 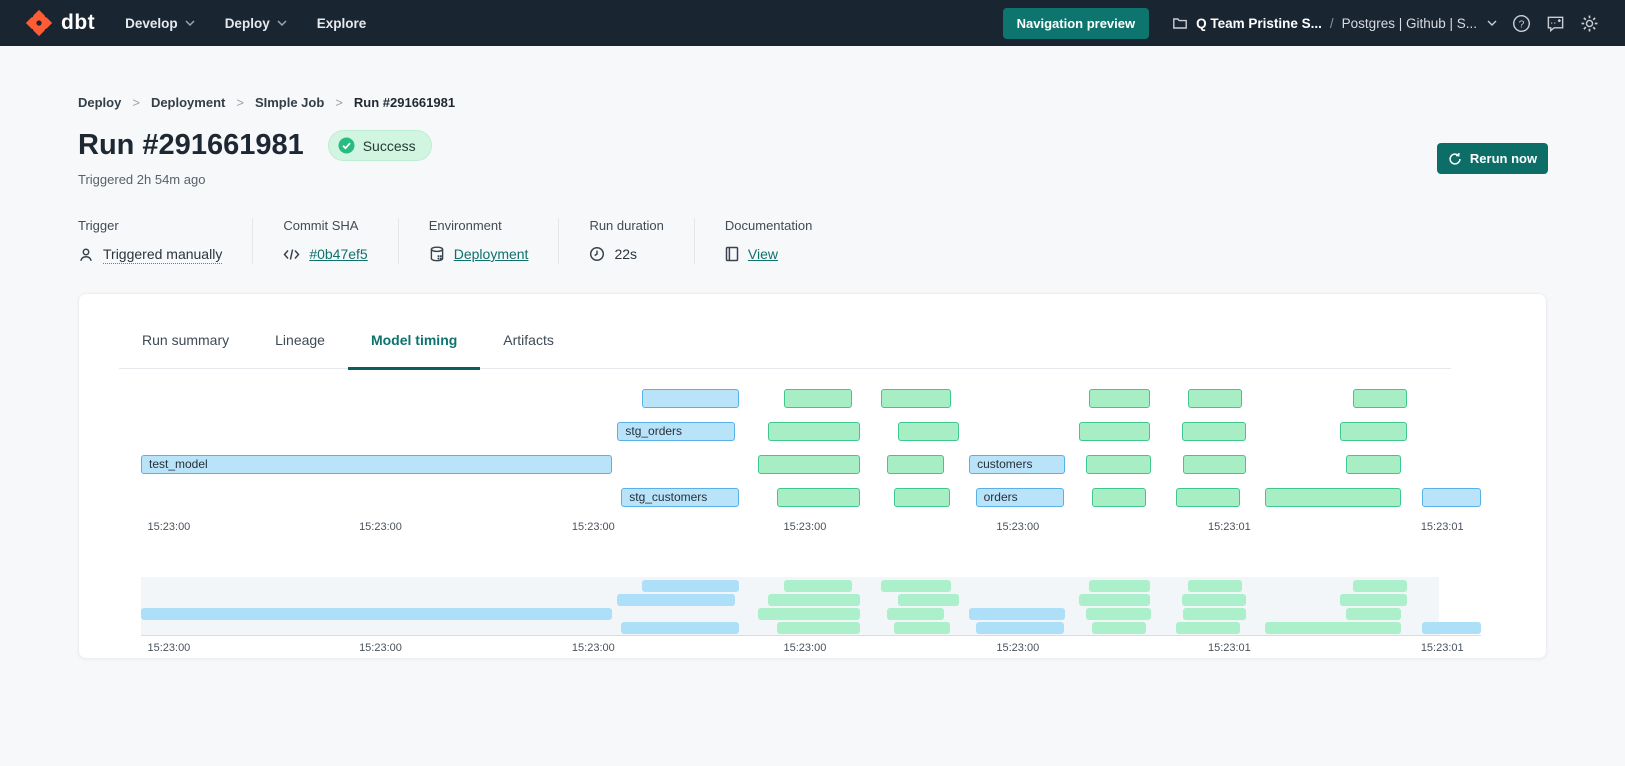 What do you see at coordinates (338, 254) in the screenshot?
I see `meta-value: #0b47ef5` at bounding box center [338, 254].